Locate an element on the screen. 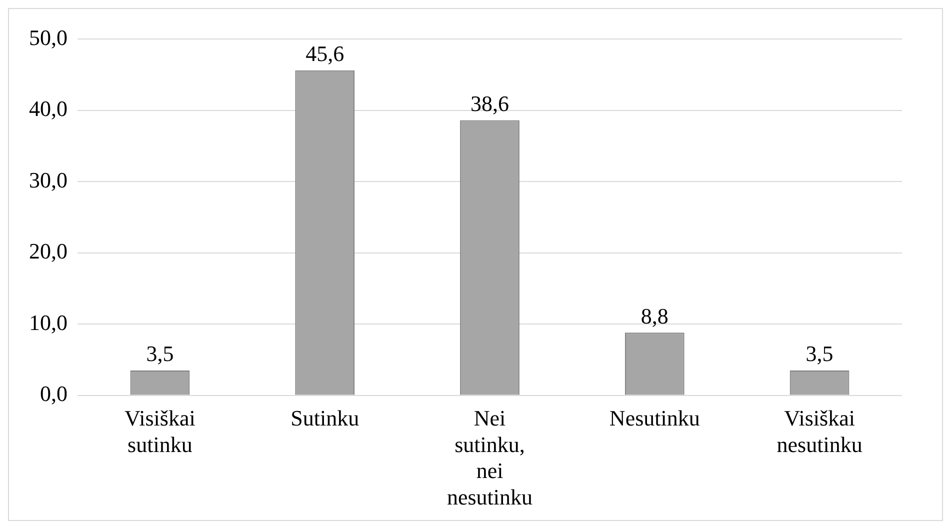 The image size is (951, 529). data-label: 8,8 is located at coordinates (654, 315).